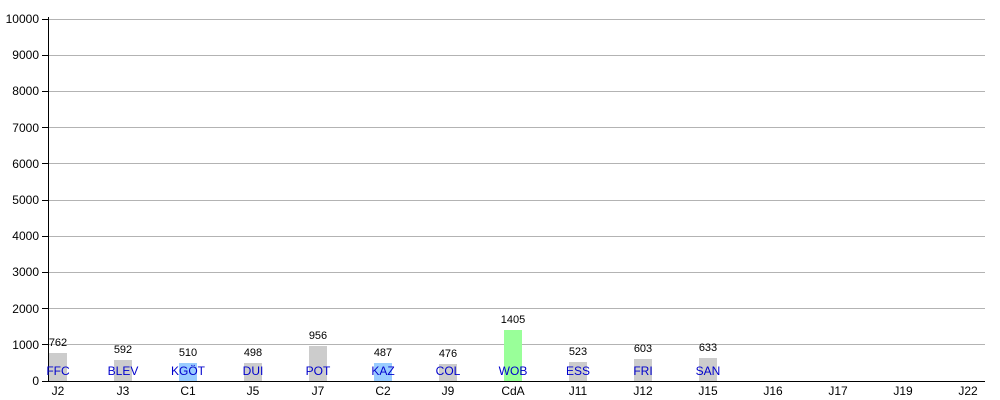  Describe the element at coordinates (643, 391) in the screenshot. I see `x-tick-label: J12` at that location.